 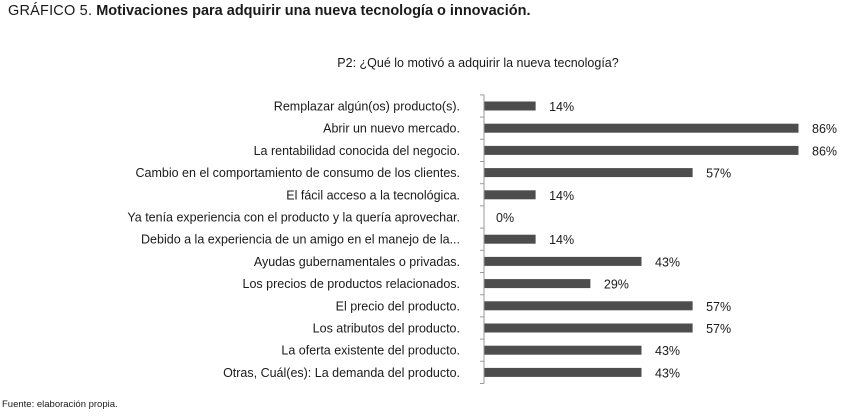 What do you see at coordinates (357, 151) in the screenshot?
I see `category-label: La rentabilidad conocida del negocio.` at bounding box center [357, 151].